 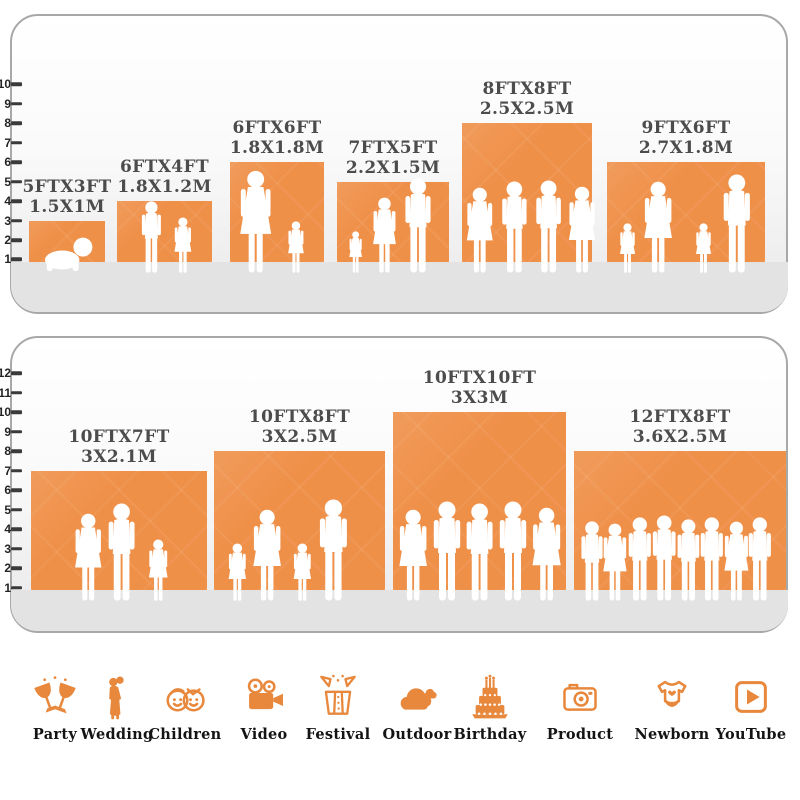 I want to click on category-item-product: Product, so click(x=580, y=705).